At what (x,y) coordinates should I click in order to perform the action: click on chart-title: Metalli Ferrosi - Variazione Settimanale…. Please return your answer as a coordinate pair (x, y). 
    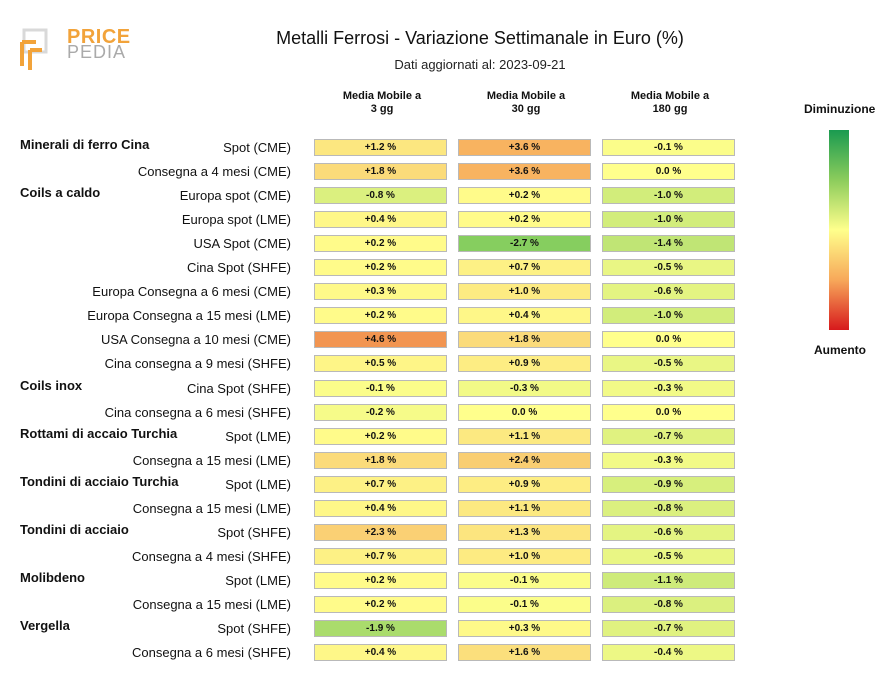
    Looking at the image, I should click on (480, 38).